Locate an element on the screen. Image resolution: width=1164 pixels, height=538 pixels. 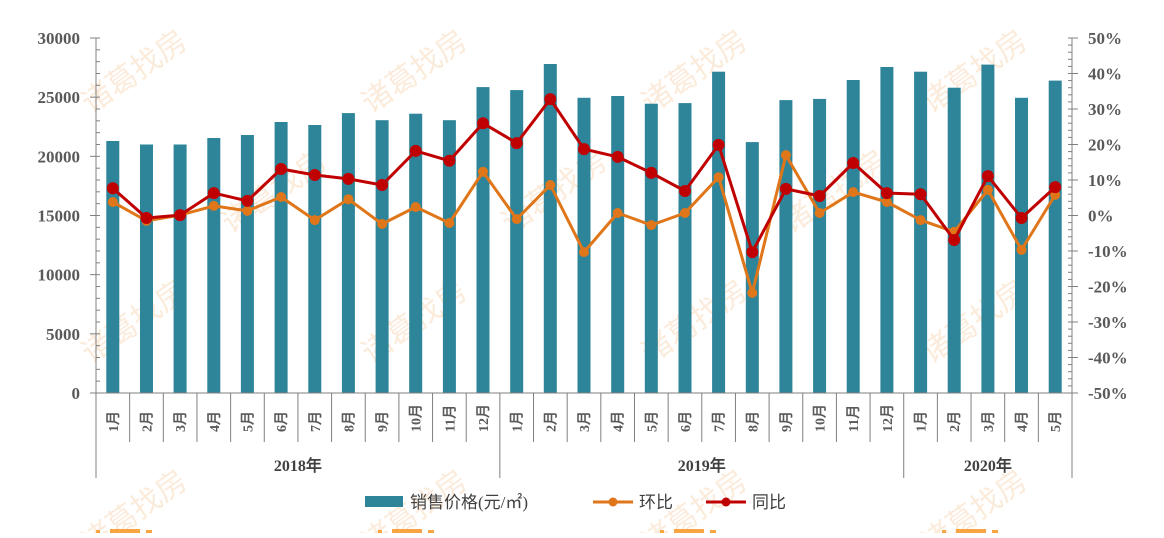
month-label: 12月 is located at coordinates (888, 418).